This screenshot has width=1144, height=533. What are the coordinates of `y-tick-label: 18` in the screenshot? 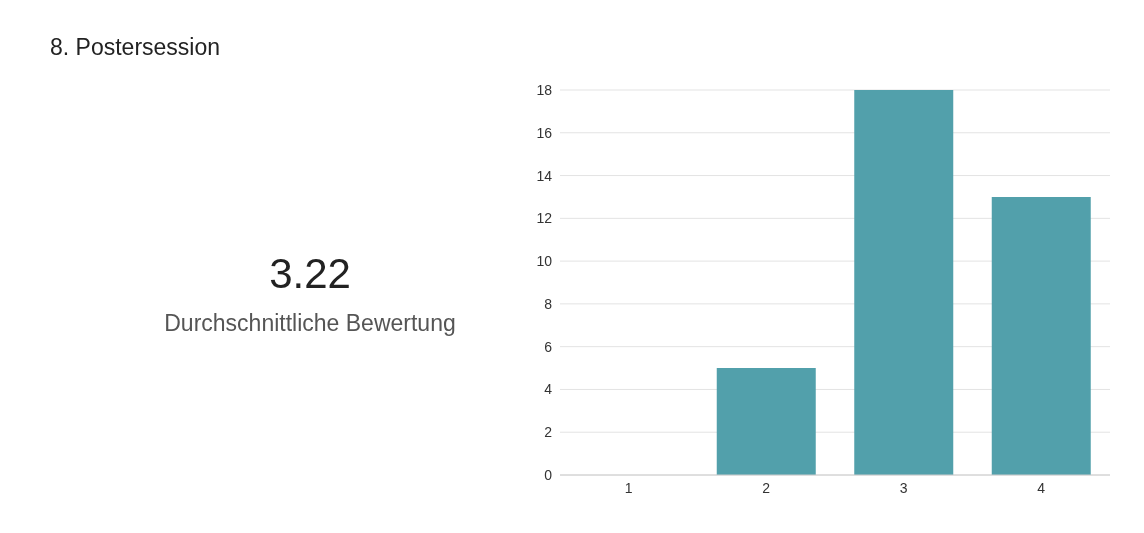 It's located at (544, 89).